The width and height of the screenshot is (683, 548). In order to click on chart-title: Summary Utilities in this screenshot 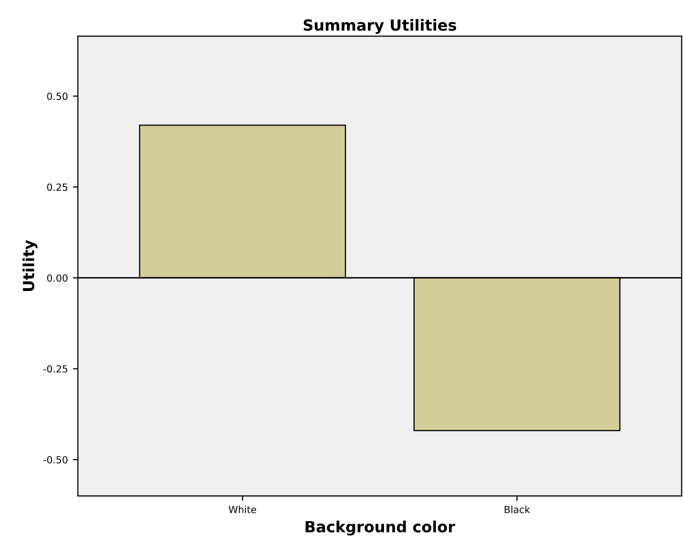, I will do `click(380, 26)`.